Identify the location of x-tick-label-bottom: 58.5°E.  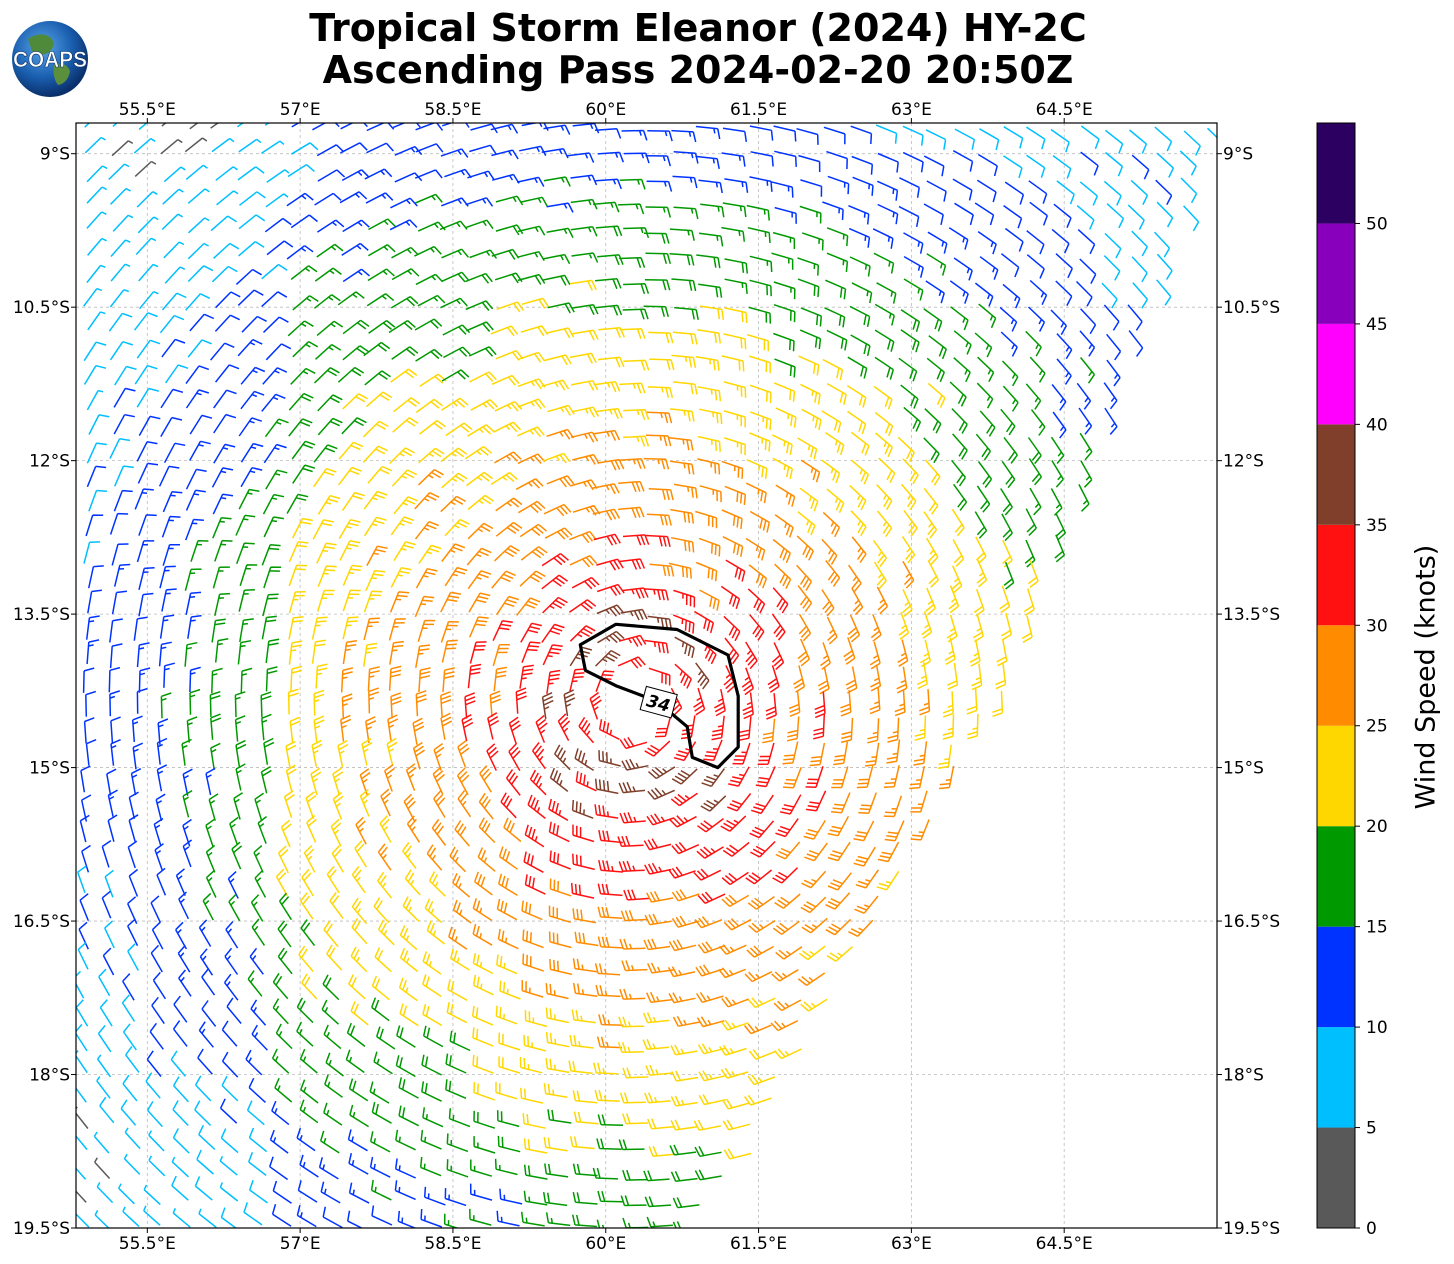
(452, 1244).